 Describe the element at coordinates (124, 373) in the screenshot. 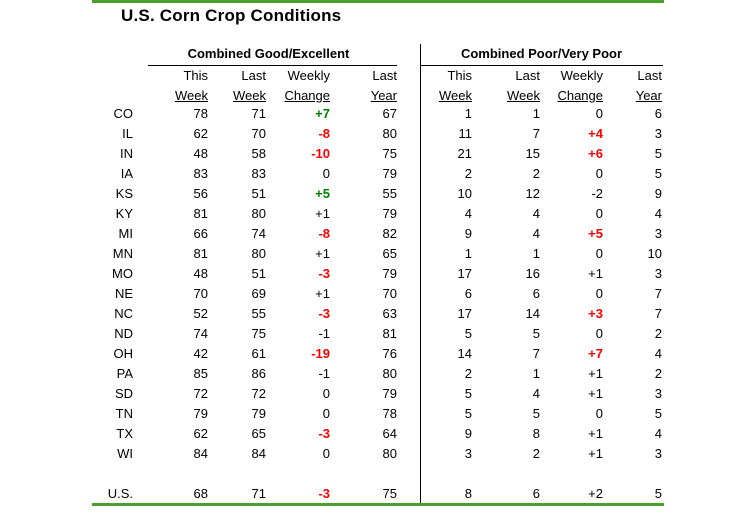

I see `state-label: PA` at that location.